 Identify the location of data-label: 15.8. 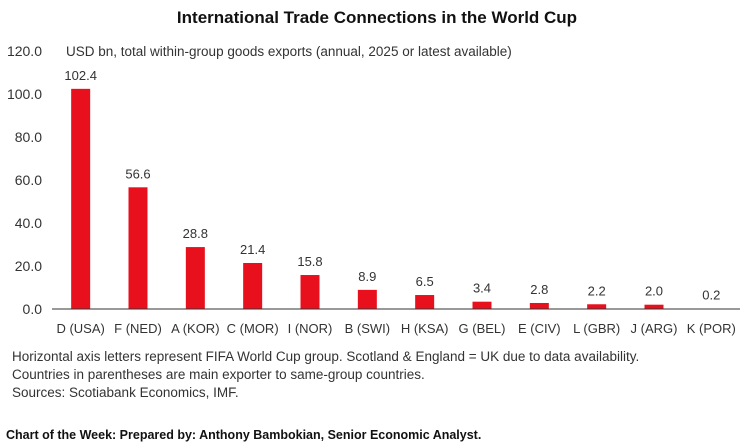
(309, 261).